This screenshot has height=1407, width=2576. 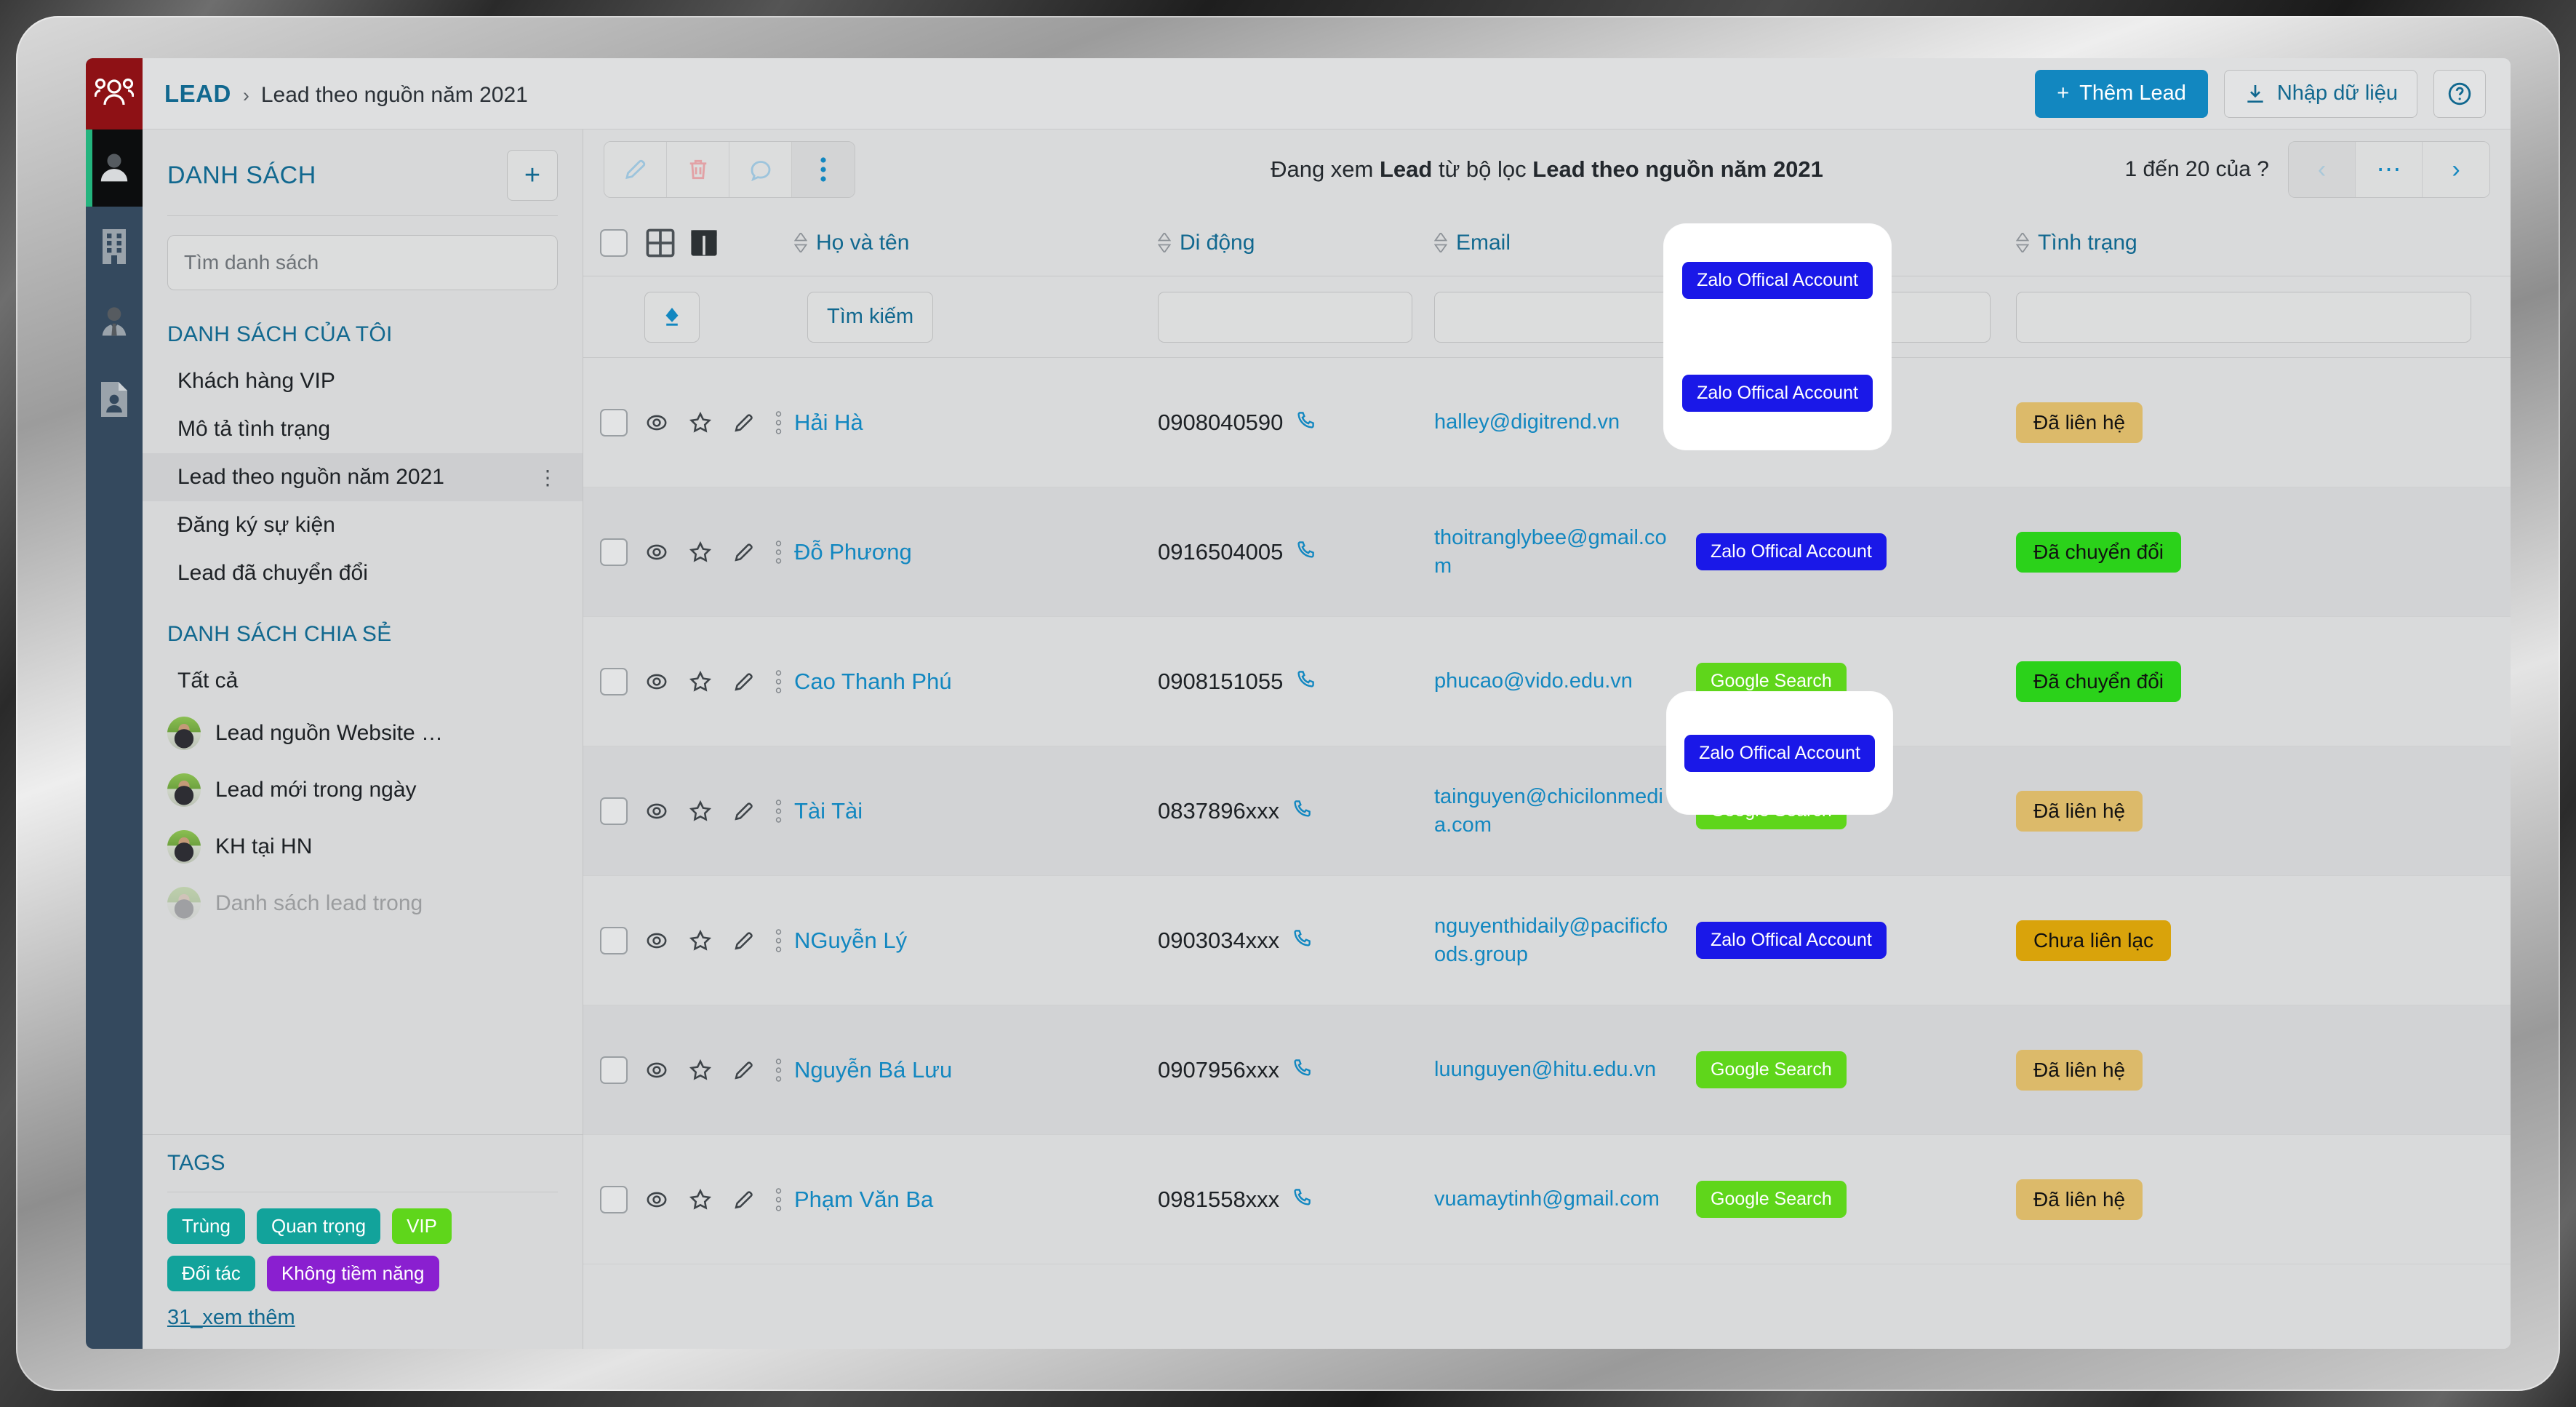 What do you see at coordinates (660, 243) in the screenshot?
I see `grid-view-icon` at bounding box center [660, 243].